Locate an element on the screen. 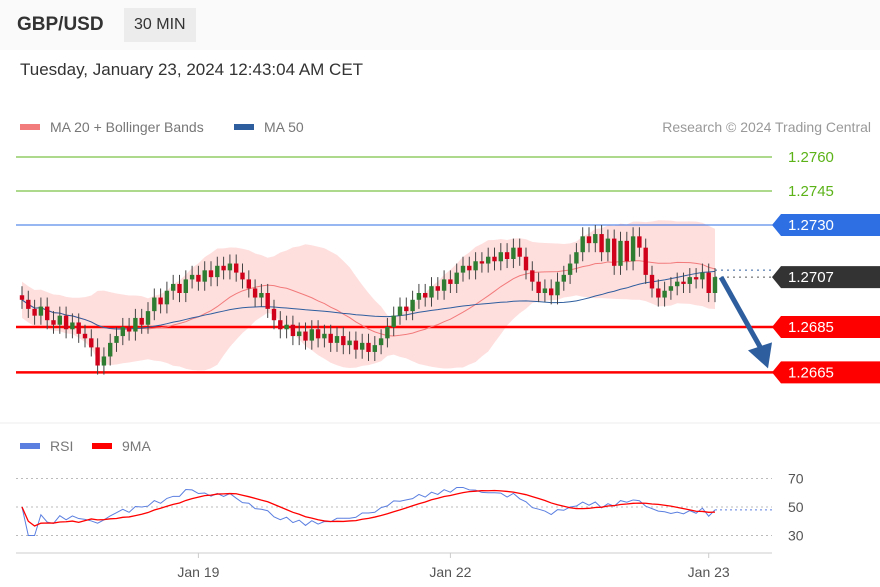 The width and height of the screenshot is (880, 587). x-tick-label: Jan 23 is located at coordinates (709, 572).